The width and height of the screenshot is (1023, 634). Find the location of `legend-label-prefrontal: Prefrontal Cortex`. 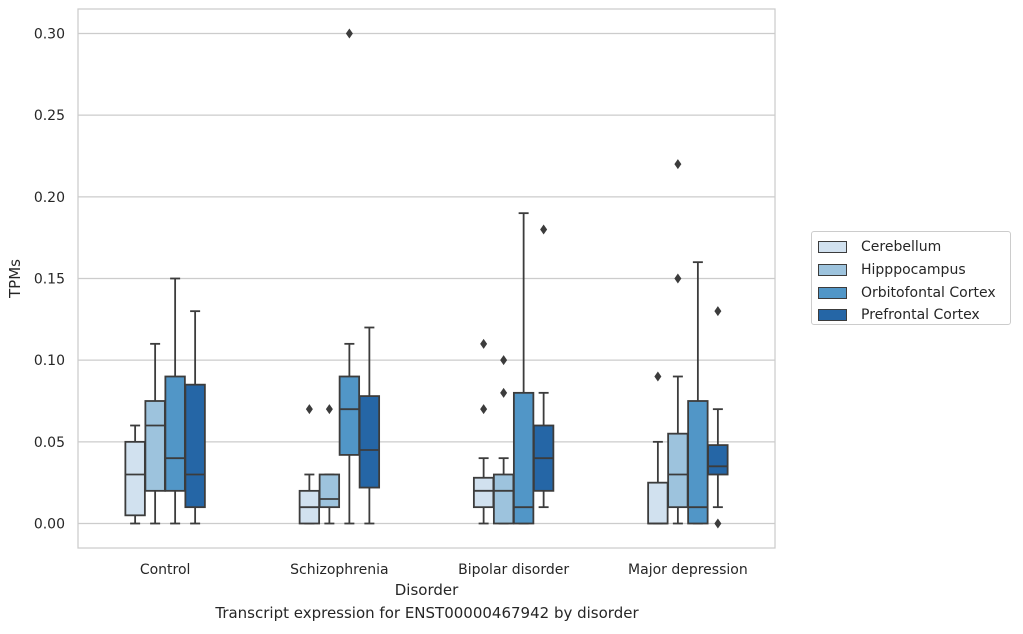

legend-label-prefrontal: Prefrontal Cortex is located at coordinates (920, 315).